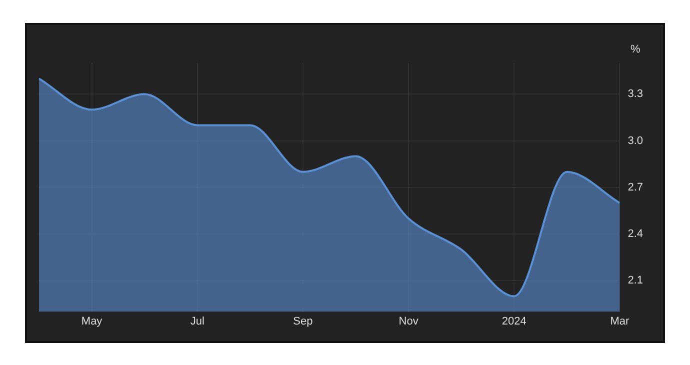 The width and height of the screenshot is (690, 365). What do you see at coordinates (635, 49) in the screenshot?
I see `y-axis-title: %` at bounding box center [635, 49].